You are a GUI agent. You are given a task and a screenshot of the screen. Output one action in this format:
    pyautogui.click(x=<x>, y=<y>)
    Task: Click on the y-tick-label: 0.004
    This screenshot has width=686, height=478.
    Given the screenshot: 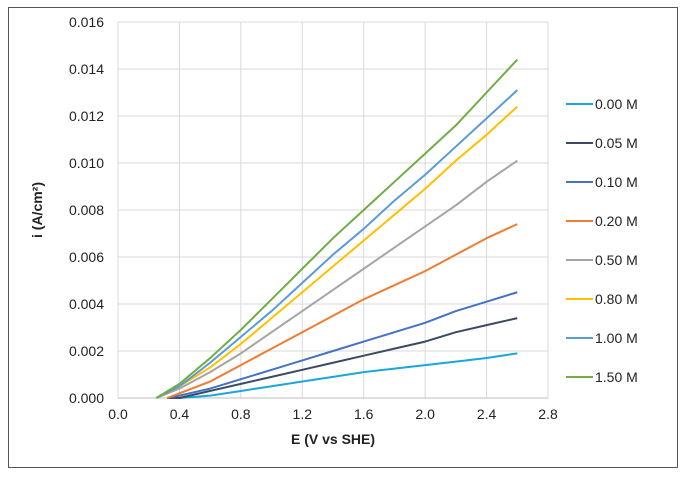 What is the action you would take?
    pyautogui.click(x=86, y=304)
    